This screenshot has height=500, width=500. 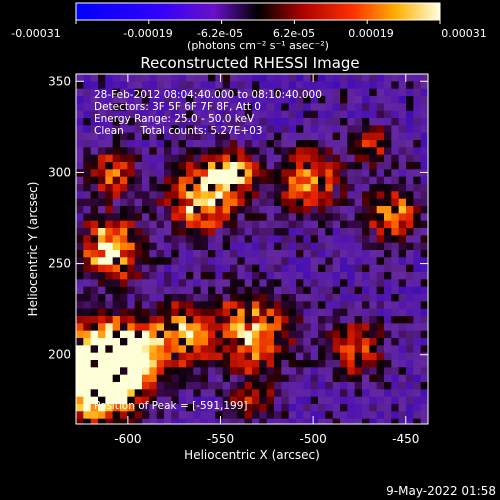 What do you see at coordinates (441, 491) in the screenshot?
I see `timestamp: 9-May-2022 01:58` at bounding box center [441, 491].